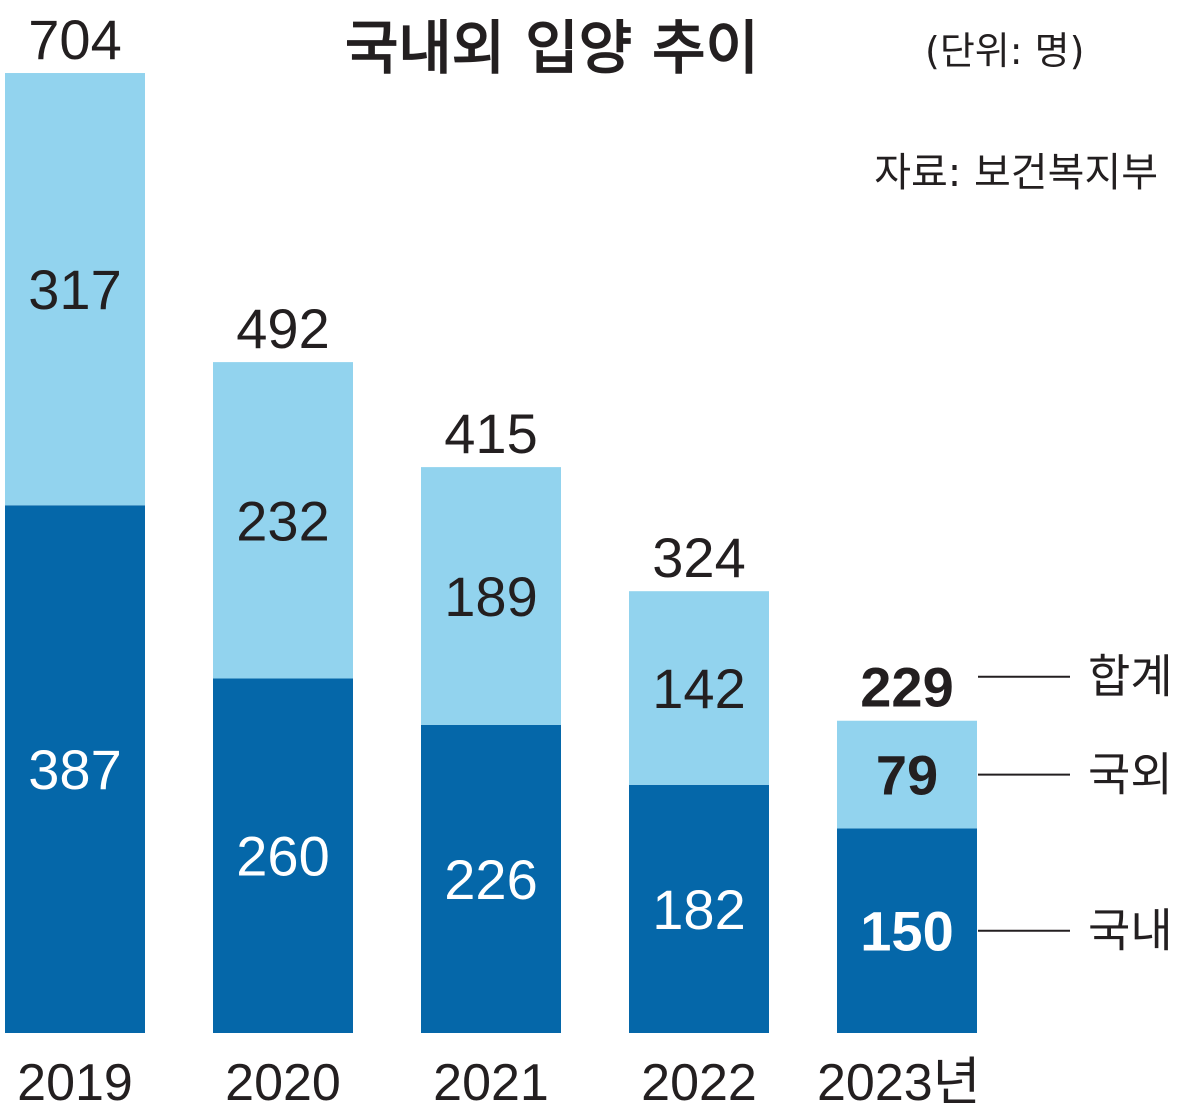  I want to click on legend-total-label: 합계, so click(1130, 677).